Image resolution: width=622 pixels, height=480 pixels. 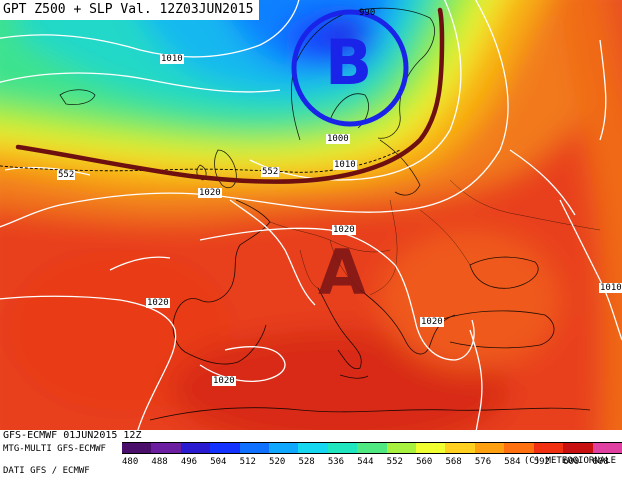 What do you see at coordinates (130, 10) in the screenshot?
I see `map-title: GPT Z500 + SLP Val. 12Z03JUN2015` at bounding box center [130, 10].